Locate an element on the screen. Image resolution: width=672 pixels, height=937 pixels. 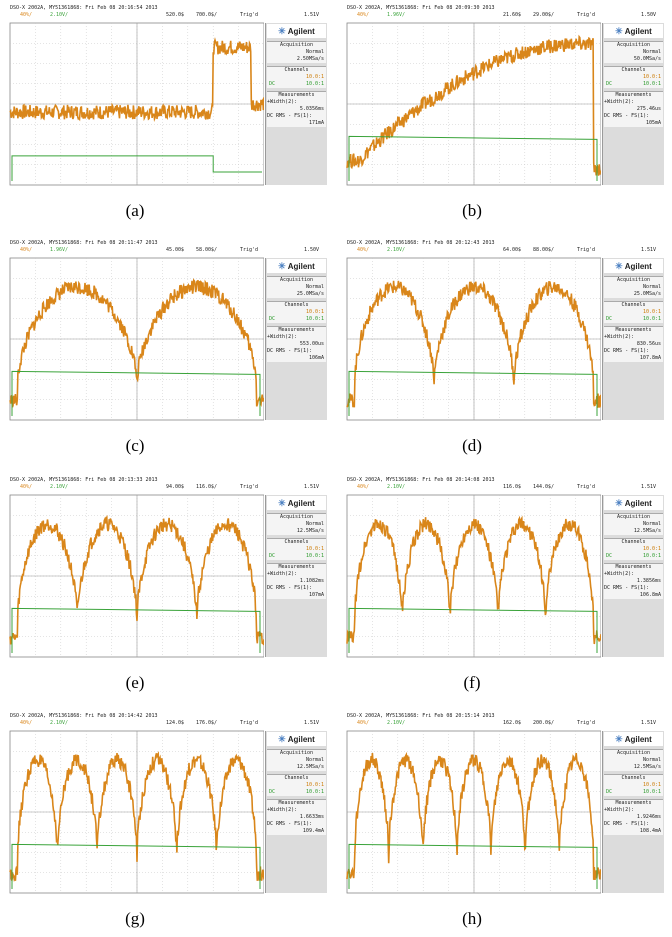
ch2-scale: 2.10V/ is located at coordinates (396, 250).